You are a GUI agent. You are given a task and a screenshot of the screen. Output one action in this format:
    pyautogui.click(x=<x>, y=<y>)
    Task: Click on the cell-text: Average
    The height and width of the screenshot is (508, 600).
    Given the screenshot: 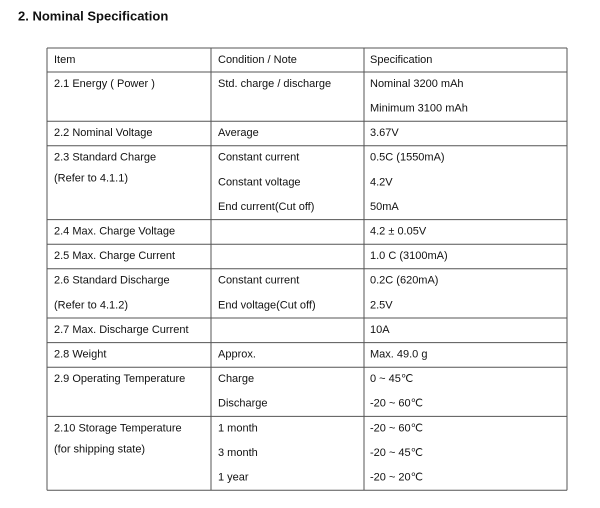 What is the action you would take?
    pyautogui.click(x=238, y=133)
    